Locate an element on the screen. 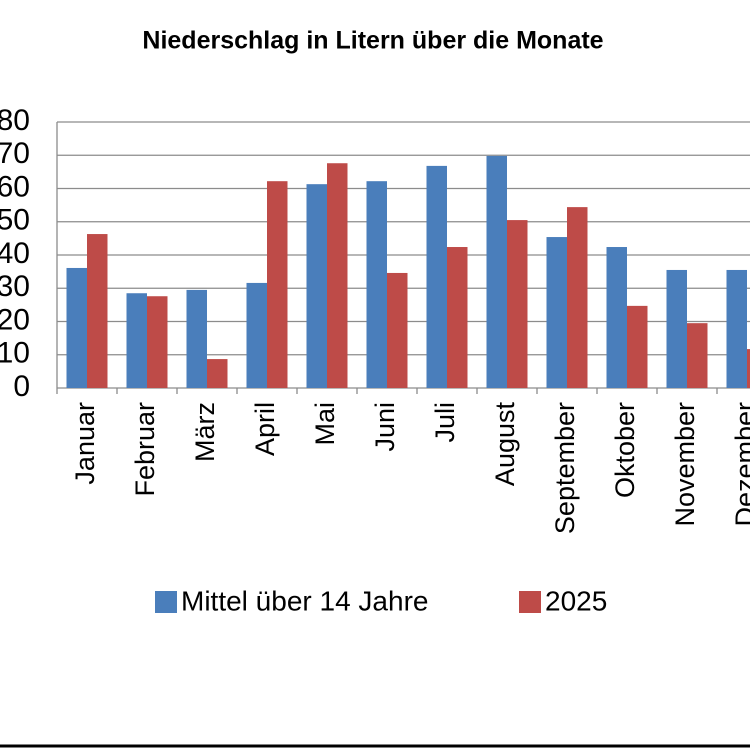 The width and height of the screenshot is (750, 750). y-tick-label: 40 is located at coordinates (15, 253).